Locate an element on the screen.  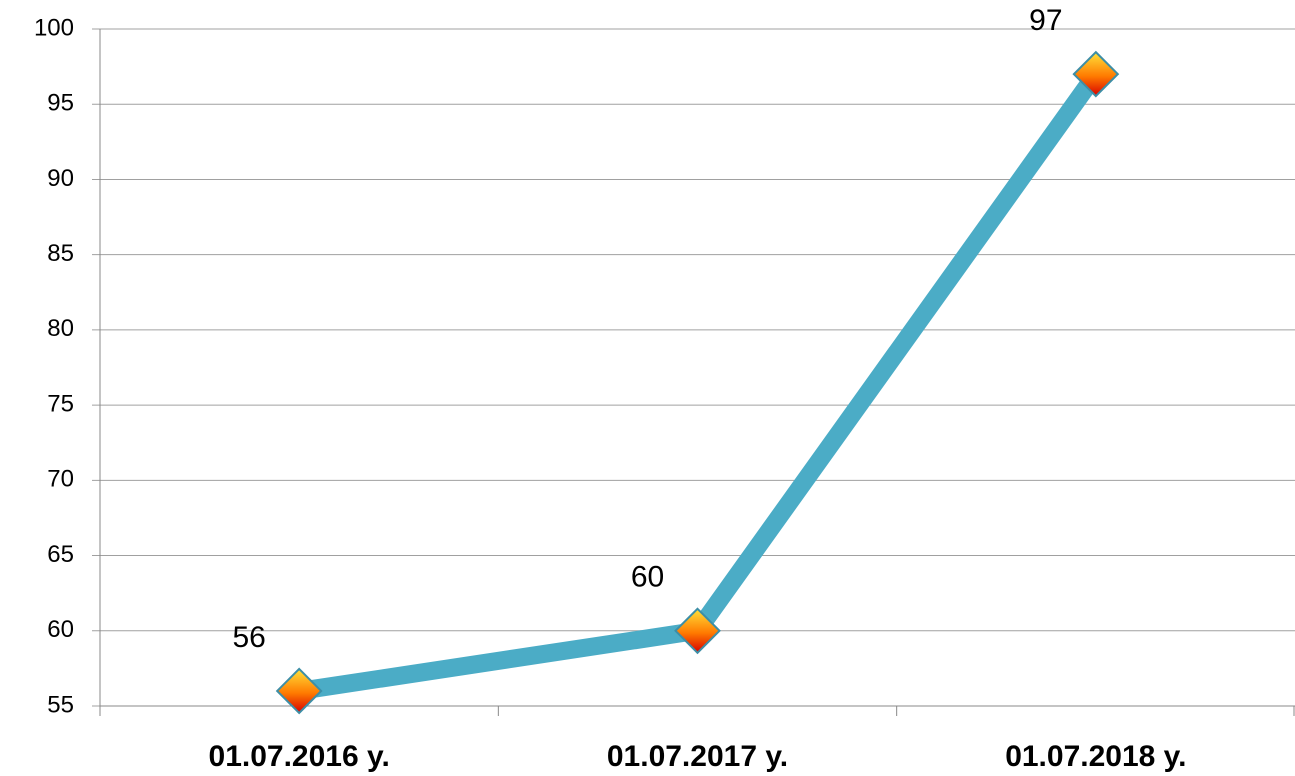
y-tick-label: 65 is located at coordinates (60, 554).